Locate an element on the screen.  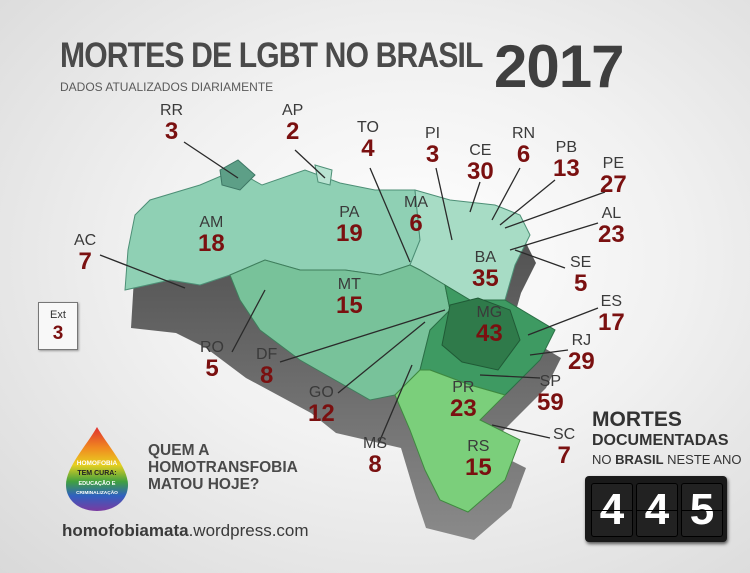
state-pe: PE 27 is located at coordinates (613, 176).